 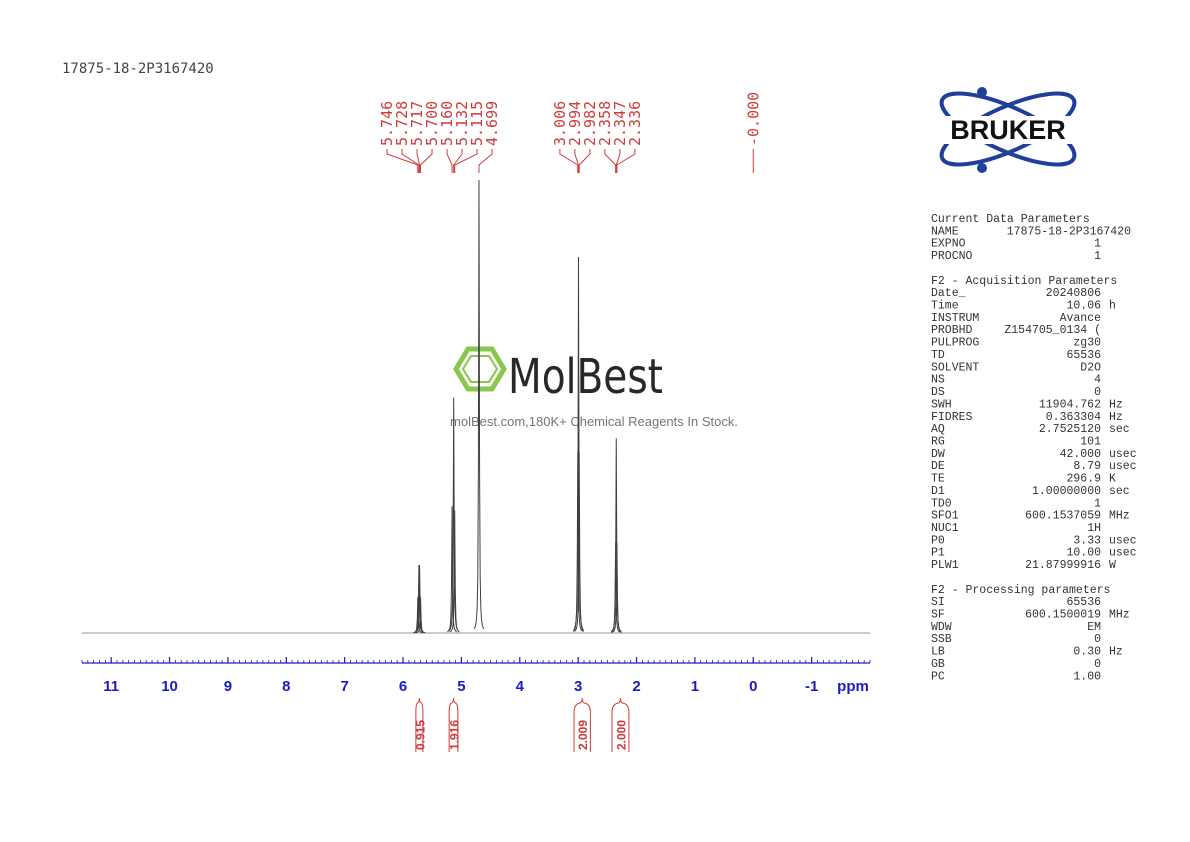 I want to click on peak-label: -0.000, so click(x=753, y=119).